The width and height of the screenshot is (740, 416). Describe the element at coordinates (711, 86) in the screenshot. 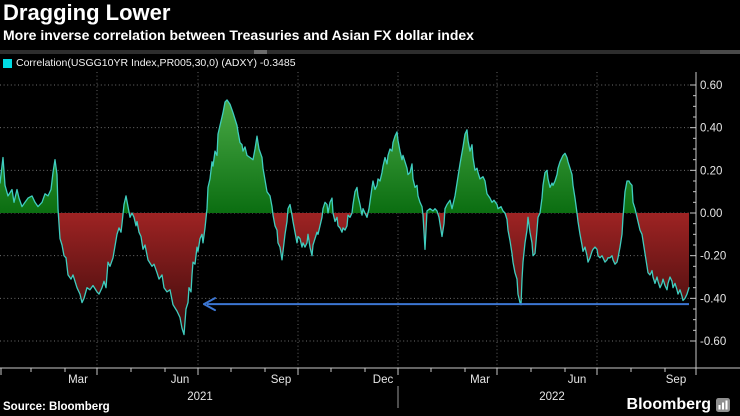

I see `y-tick-label: 0.60` at that location.